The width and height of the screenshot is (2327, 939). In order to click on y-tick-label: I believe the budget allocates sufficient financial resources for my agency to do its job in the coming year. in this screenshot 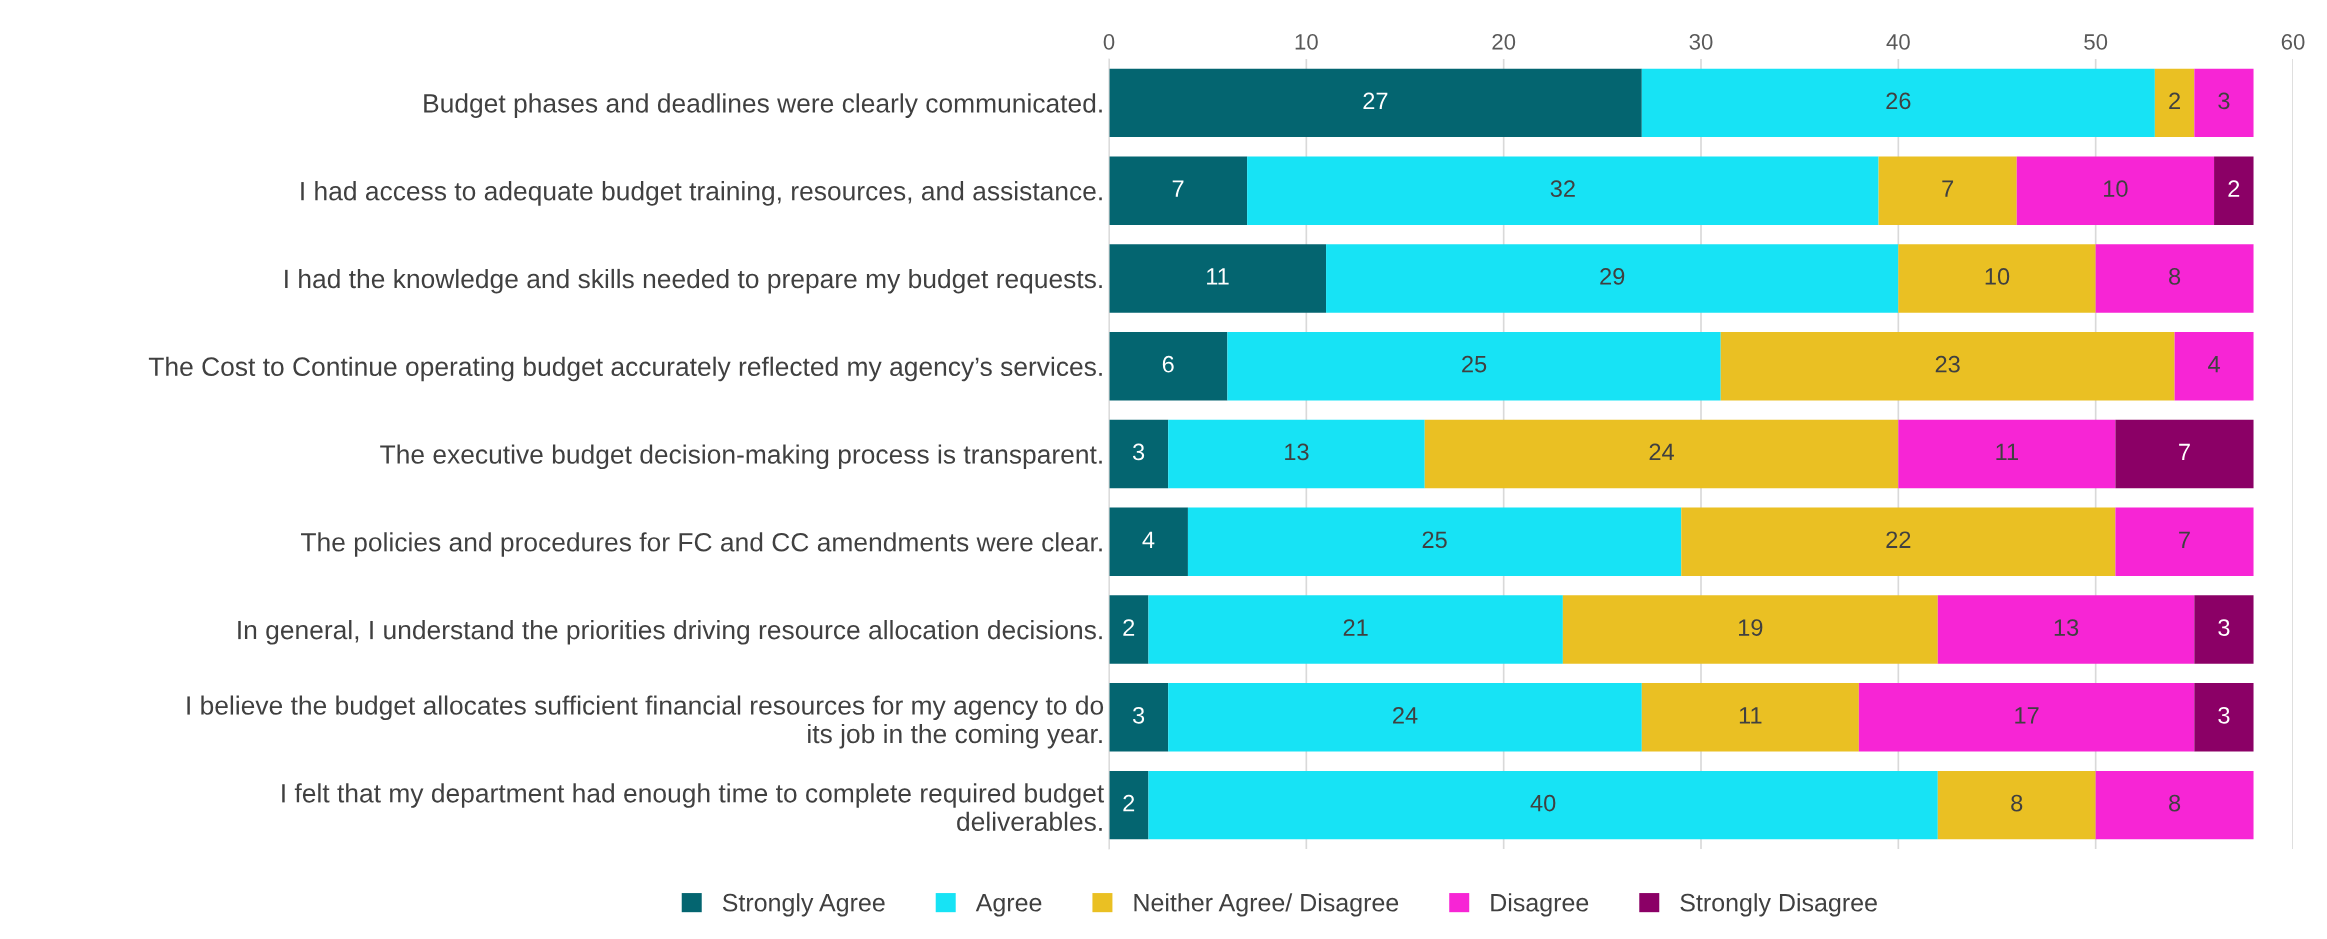, I will do `click(645, 722)`.